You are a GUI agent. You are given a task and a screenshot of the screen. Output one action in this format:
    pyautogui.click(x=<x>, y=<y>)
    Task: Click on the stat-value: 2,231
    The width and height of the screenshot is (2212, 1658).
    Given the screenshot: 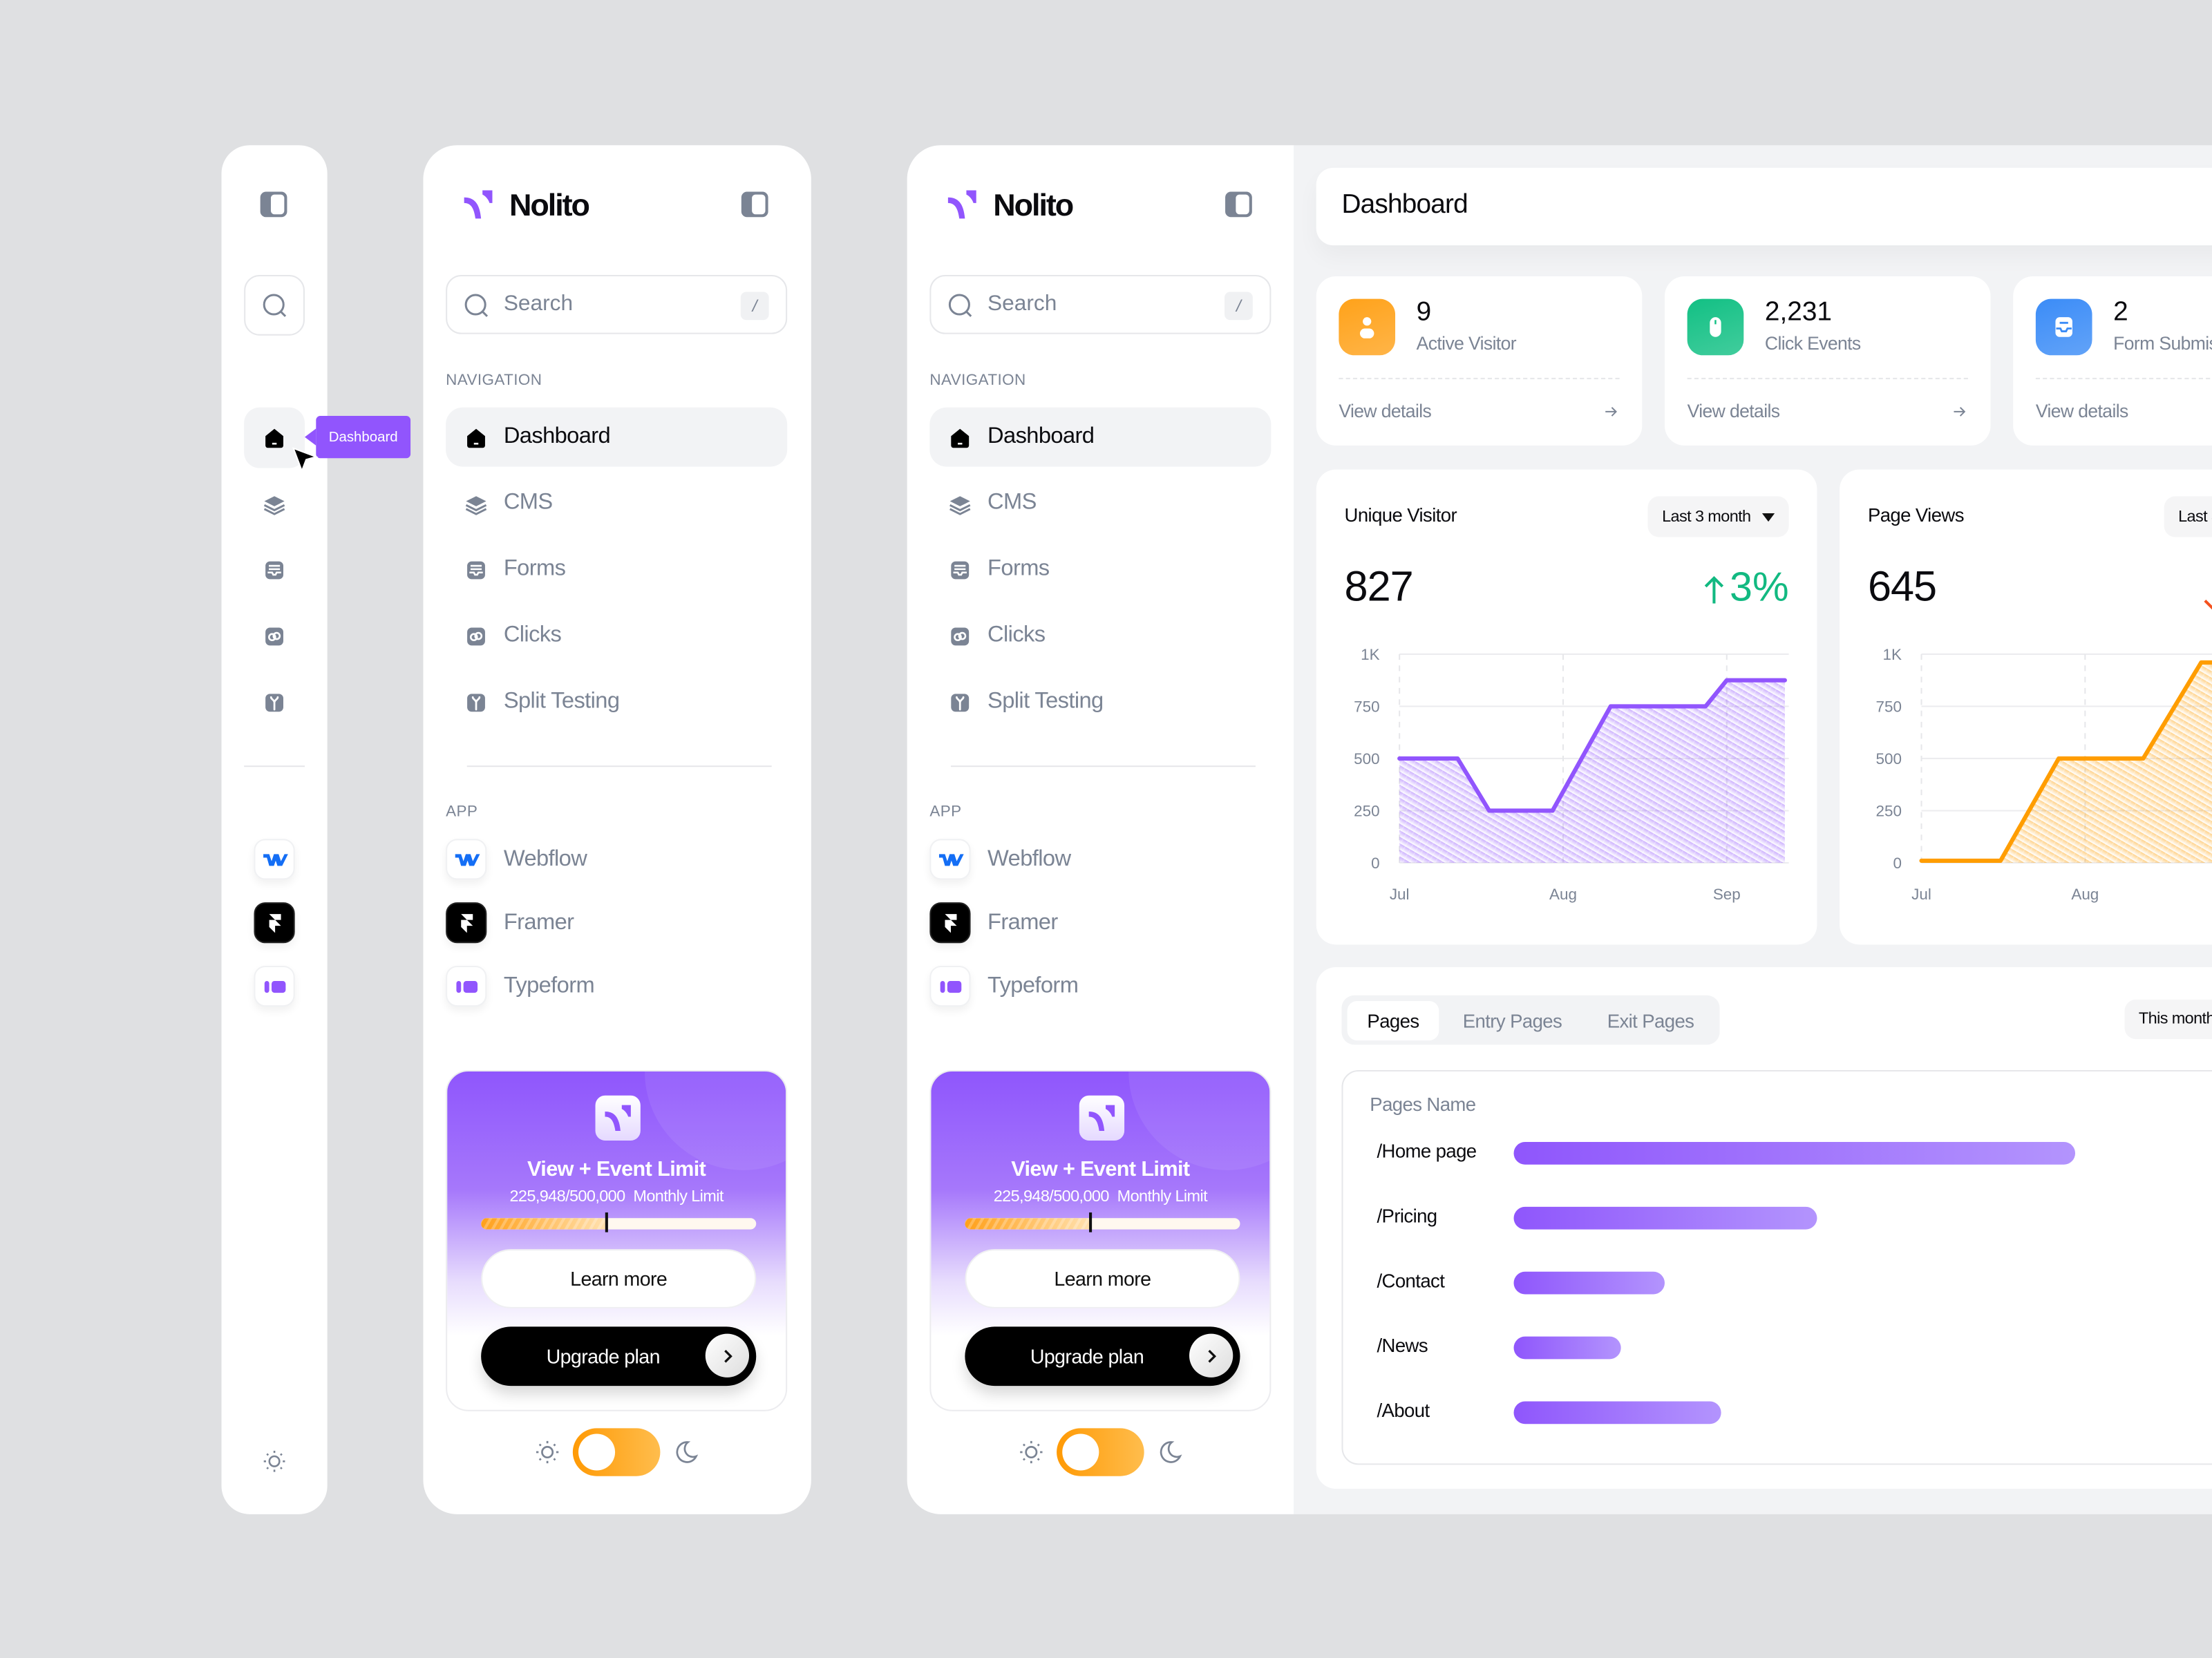 What is the action you would take?
    pyautogui.click(x=1798, y=312)
    